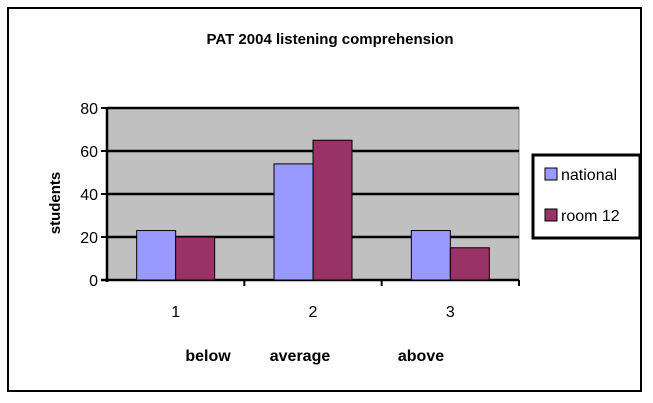 This screenshot has width=653, height=403. What do you see at coordinates (300, 356) in the screenshot?
I see `category-note: average` at bounding box center [300, 356].